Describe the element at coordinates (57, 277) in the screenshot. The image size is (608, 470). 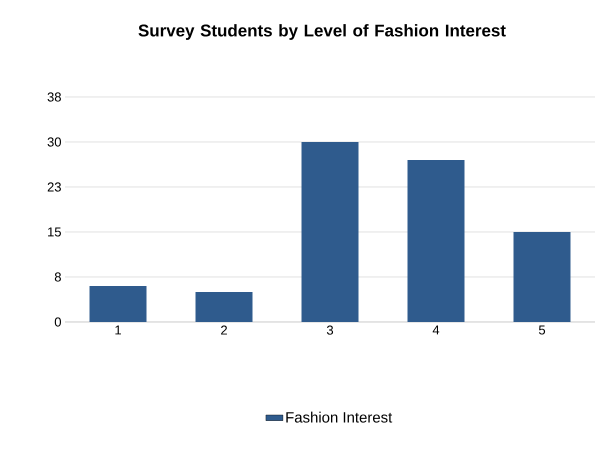
I see `y-tick-label: 8` at that location.